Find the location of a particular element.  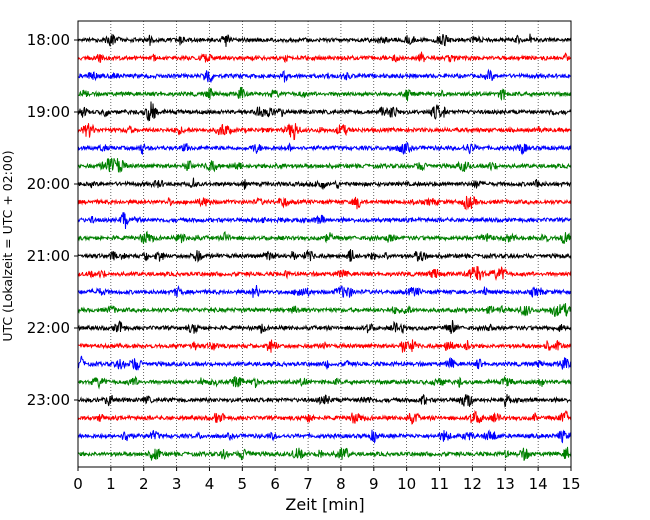

y-axis-label: UTC (Lokalzeit = UTC + 02:00) is located at coordinates (7, 245).